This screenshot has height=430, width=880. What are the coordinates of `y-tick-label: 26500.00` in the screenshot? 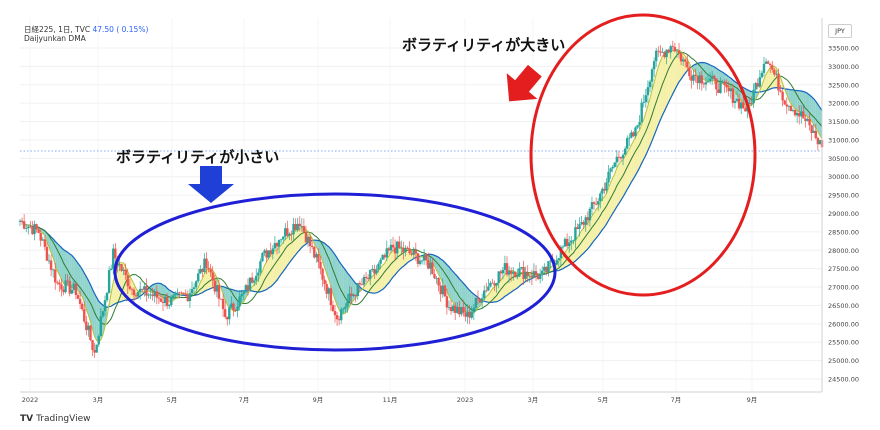 It's located at (843, 306).